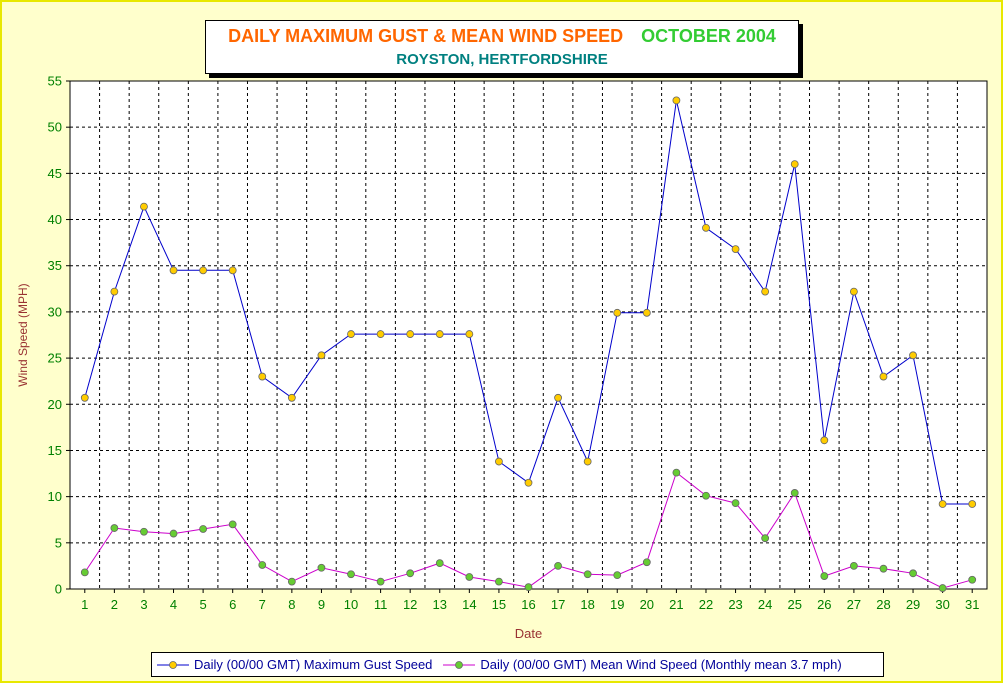 The height and width of the screenshot is (683, 1003). I want to click on x-tick-label: 12, so click(410, 604).